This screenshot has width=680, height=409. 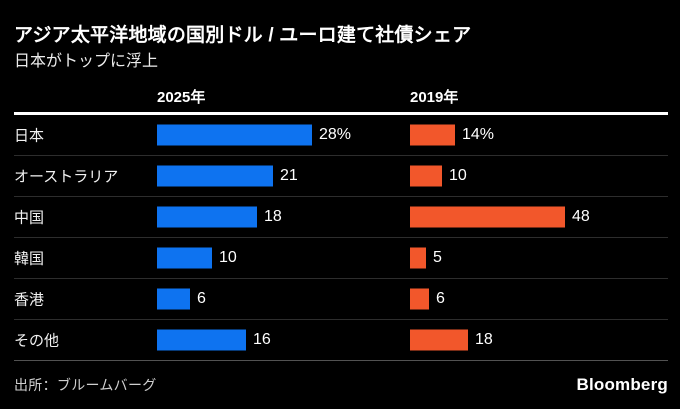 I want to click on table-row: 韓国 10 5, so click(x=341, y=258).